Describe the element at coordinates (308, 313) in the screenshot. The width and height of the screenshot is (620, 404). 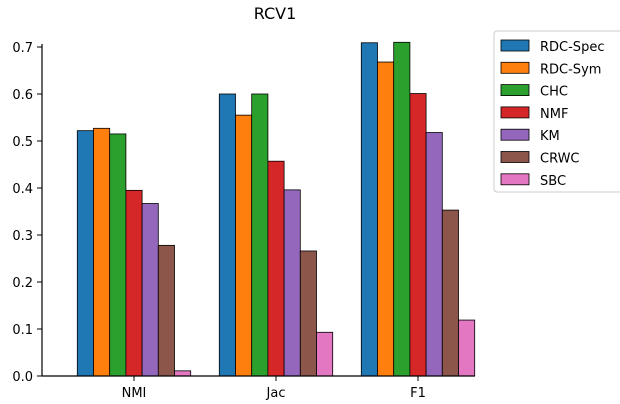
I see `bar-jac-crwc` at that location.